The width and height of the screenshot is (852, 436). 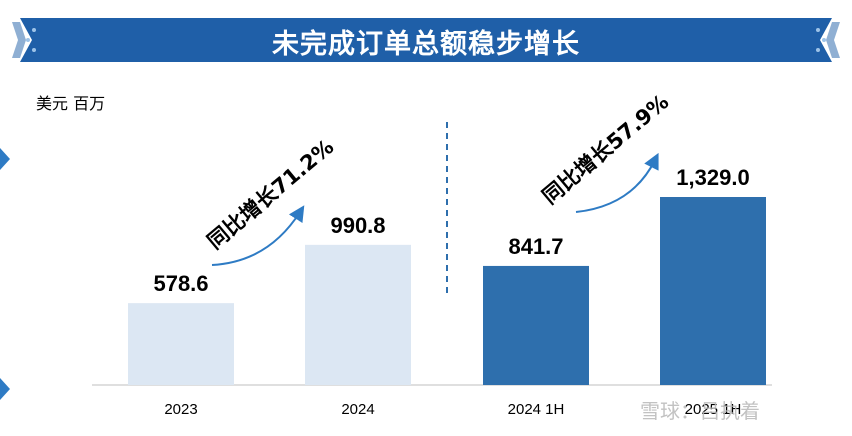 I want to click on banner-shape, so click(x=426, y=40).